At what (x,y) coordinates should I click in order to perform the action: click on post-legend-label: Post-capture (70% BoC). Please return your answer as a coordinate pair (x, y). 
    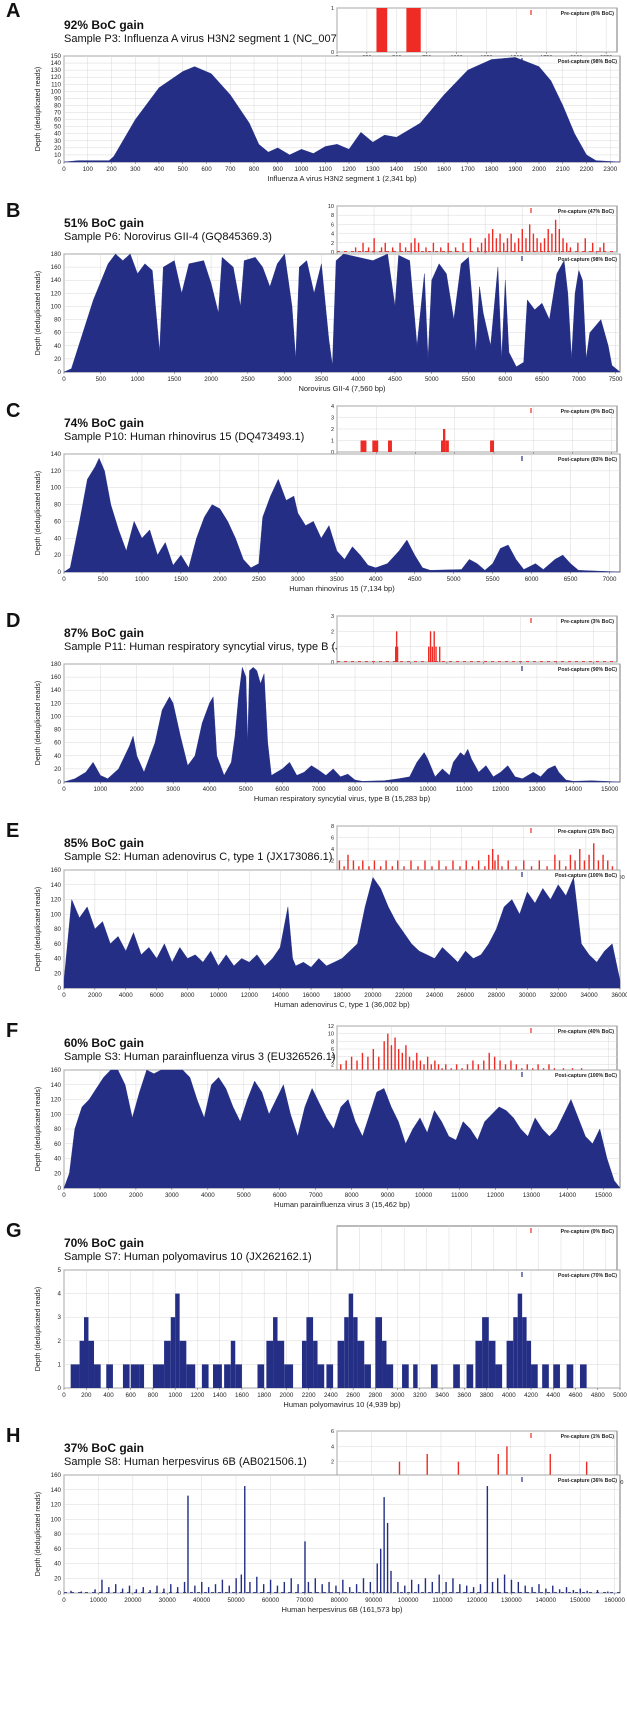
    Looking at the image, I should click on (587, 1276).